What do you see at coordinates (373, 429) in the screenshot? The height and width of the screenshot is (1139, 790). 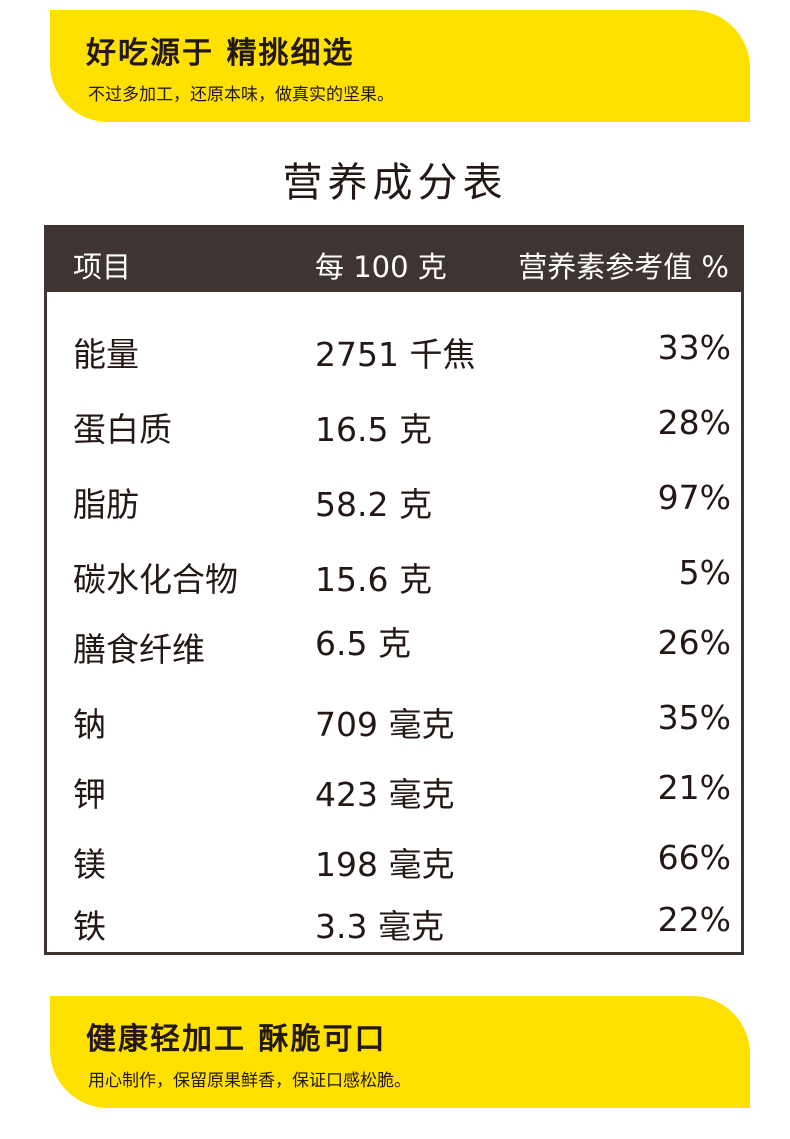 I see `nutrient-amount: 16.5 克` at bounding box center [373, 429].